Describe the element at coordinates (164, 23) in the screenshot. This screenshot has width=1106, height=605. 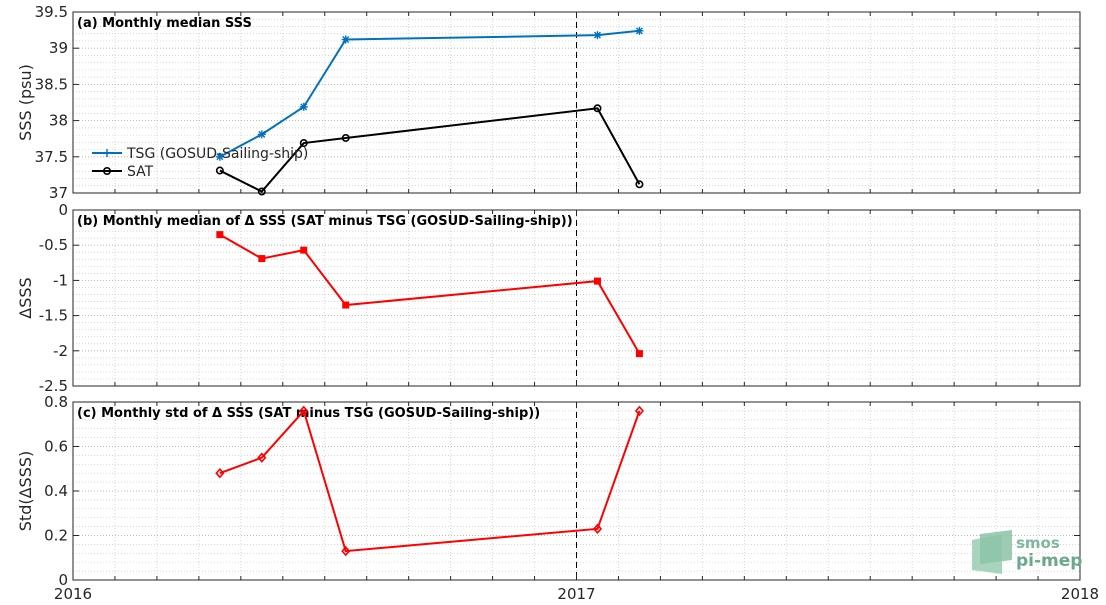
I see `panel-title: (a) Monthly median SSS` at that location.